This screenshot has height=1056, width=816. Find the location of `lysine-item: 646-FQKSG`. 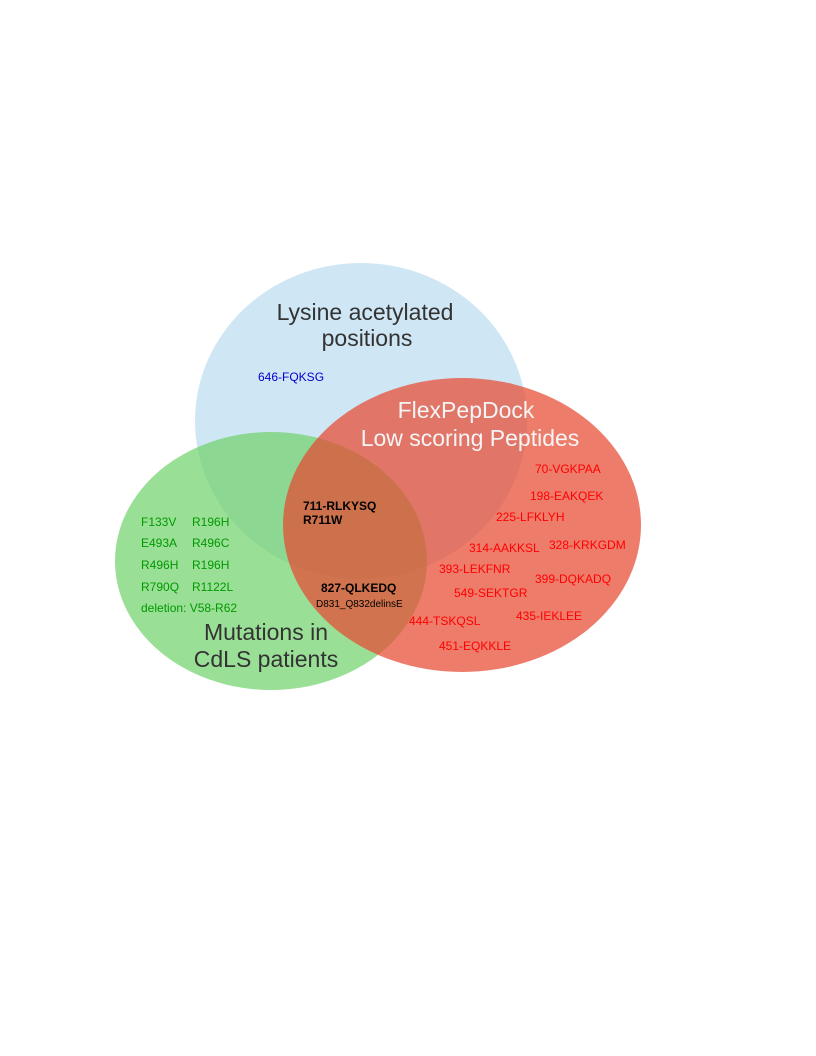

lysine-item: 646-FQKSG is located at coordinates (291, 377).